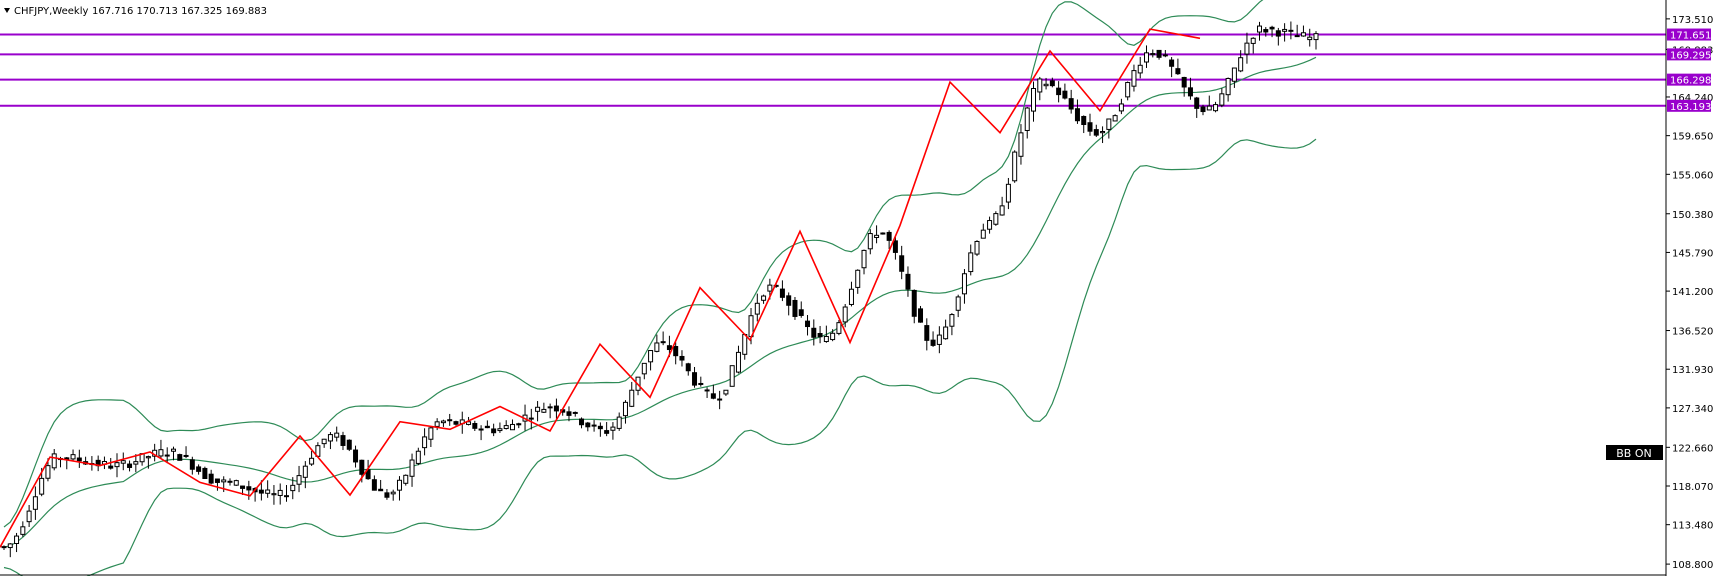 The height and width of the screenshot is (576, 1717). Describe the element at coordinates (1692, 98) in the screenshot. I see `y-tick-label: 164.240` at that location.